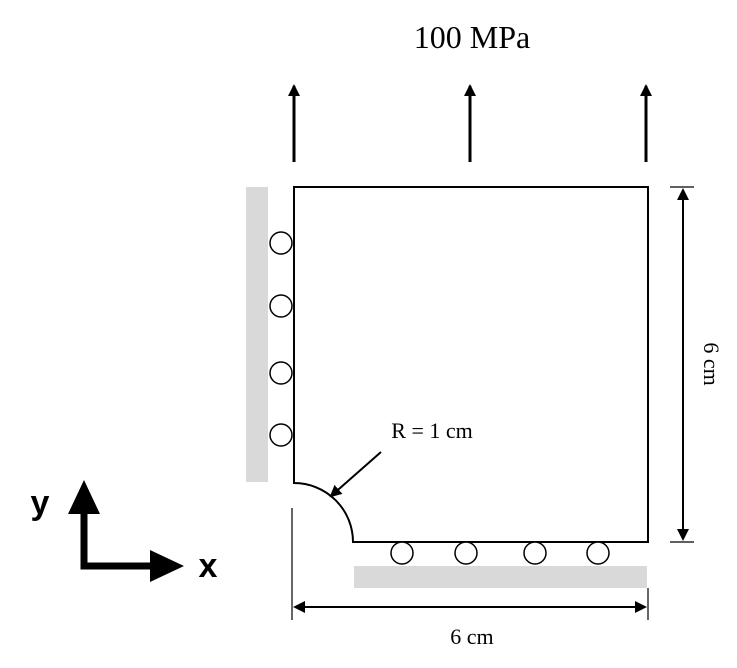 The image size is (737, 668). I want to click on load-arrows, so click(470, 123).